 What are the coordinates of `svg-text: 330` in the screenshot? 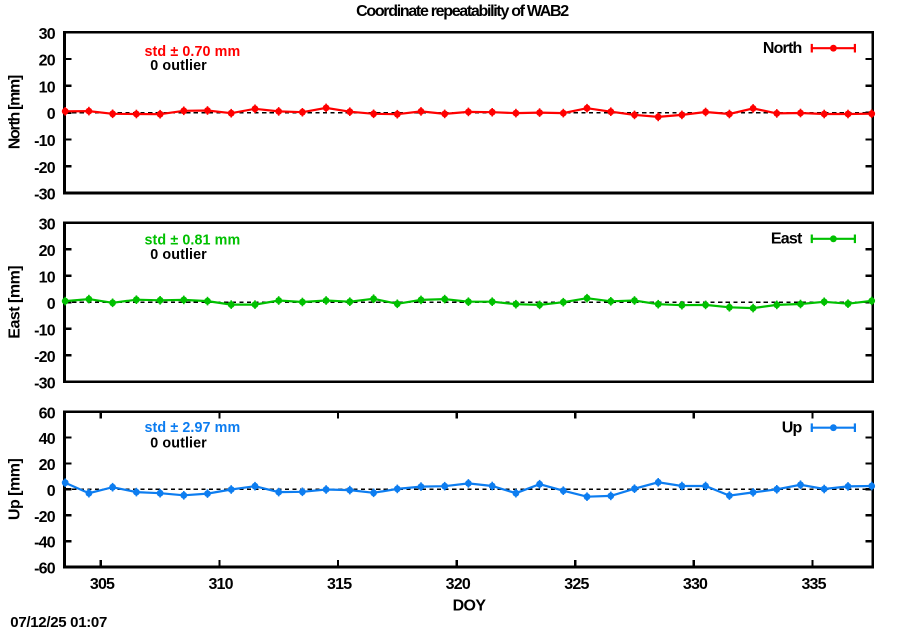 It's located at (695, 584).